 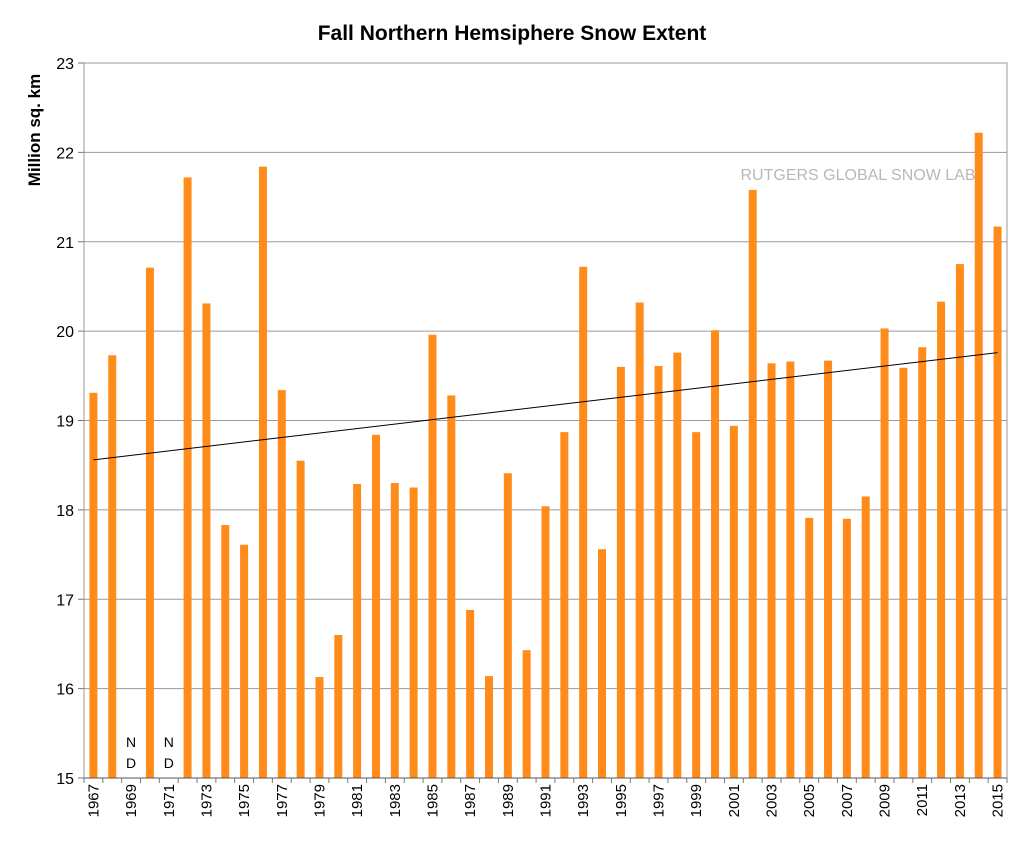 What do you see at coordinates (771, 570) in the screenshot?
I see `bar-2003` at bounding box center [771, 570].